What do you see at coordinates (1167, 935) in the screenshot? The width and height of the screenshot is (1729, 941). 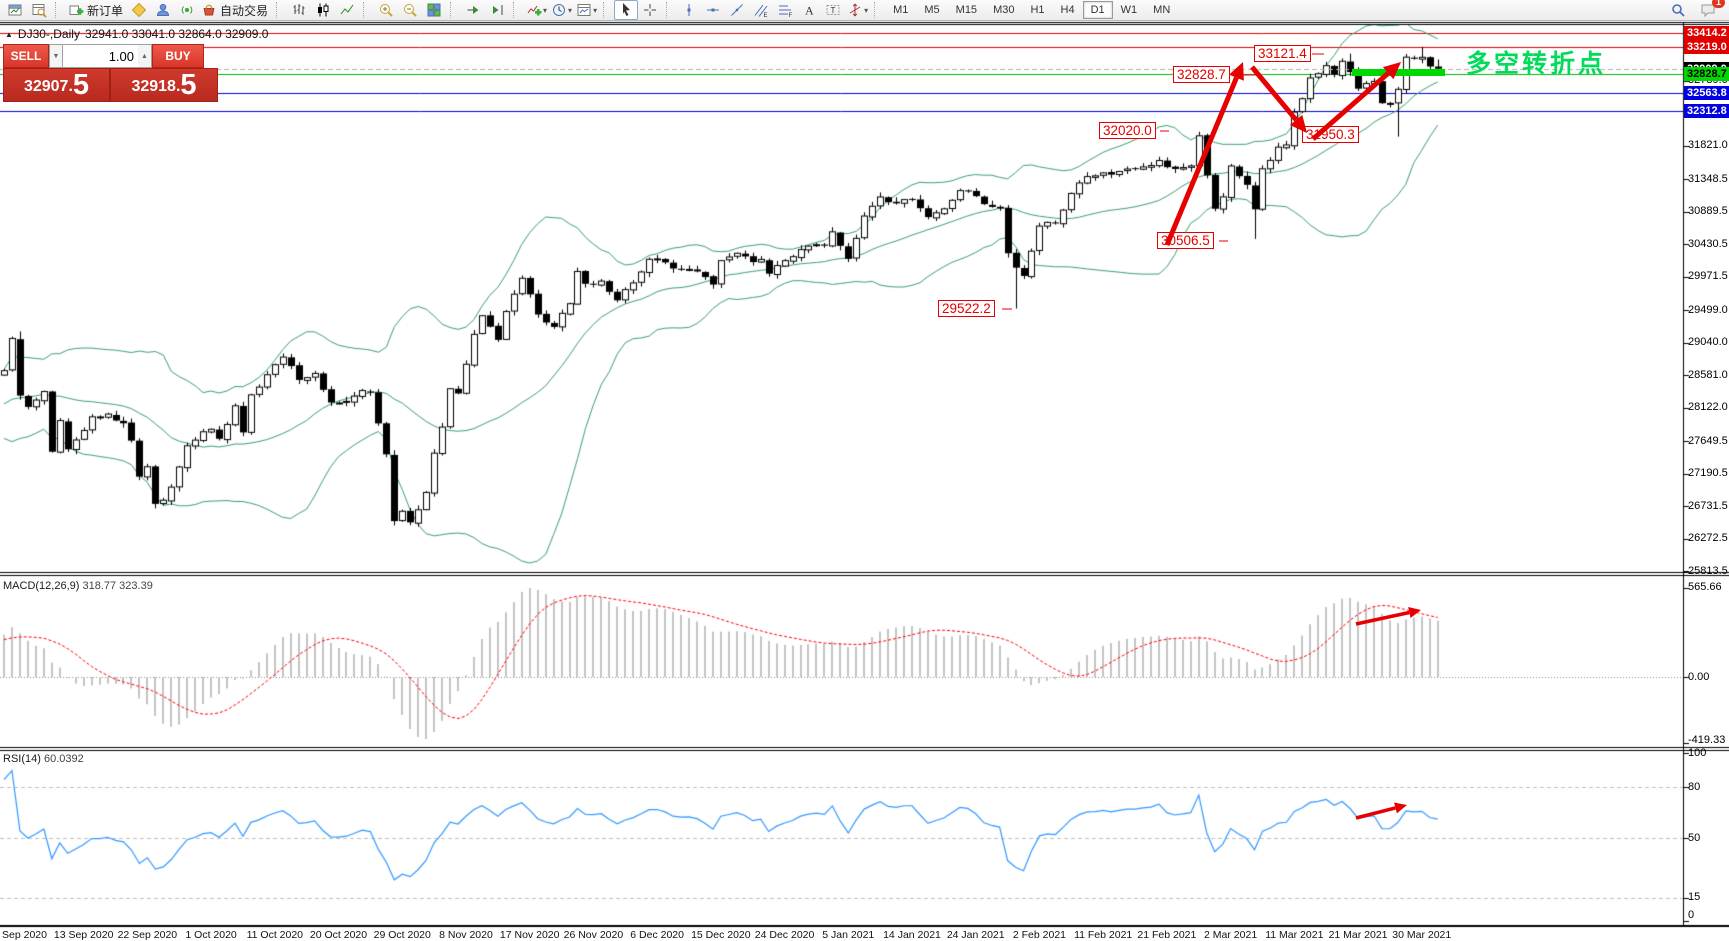 I see `date-axis-label: 21 Feb 2021` at bounding box center [1167, 935].